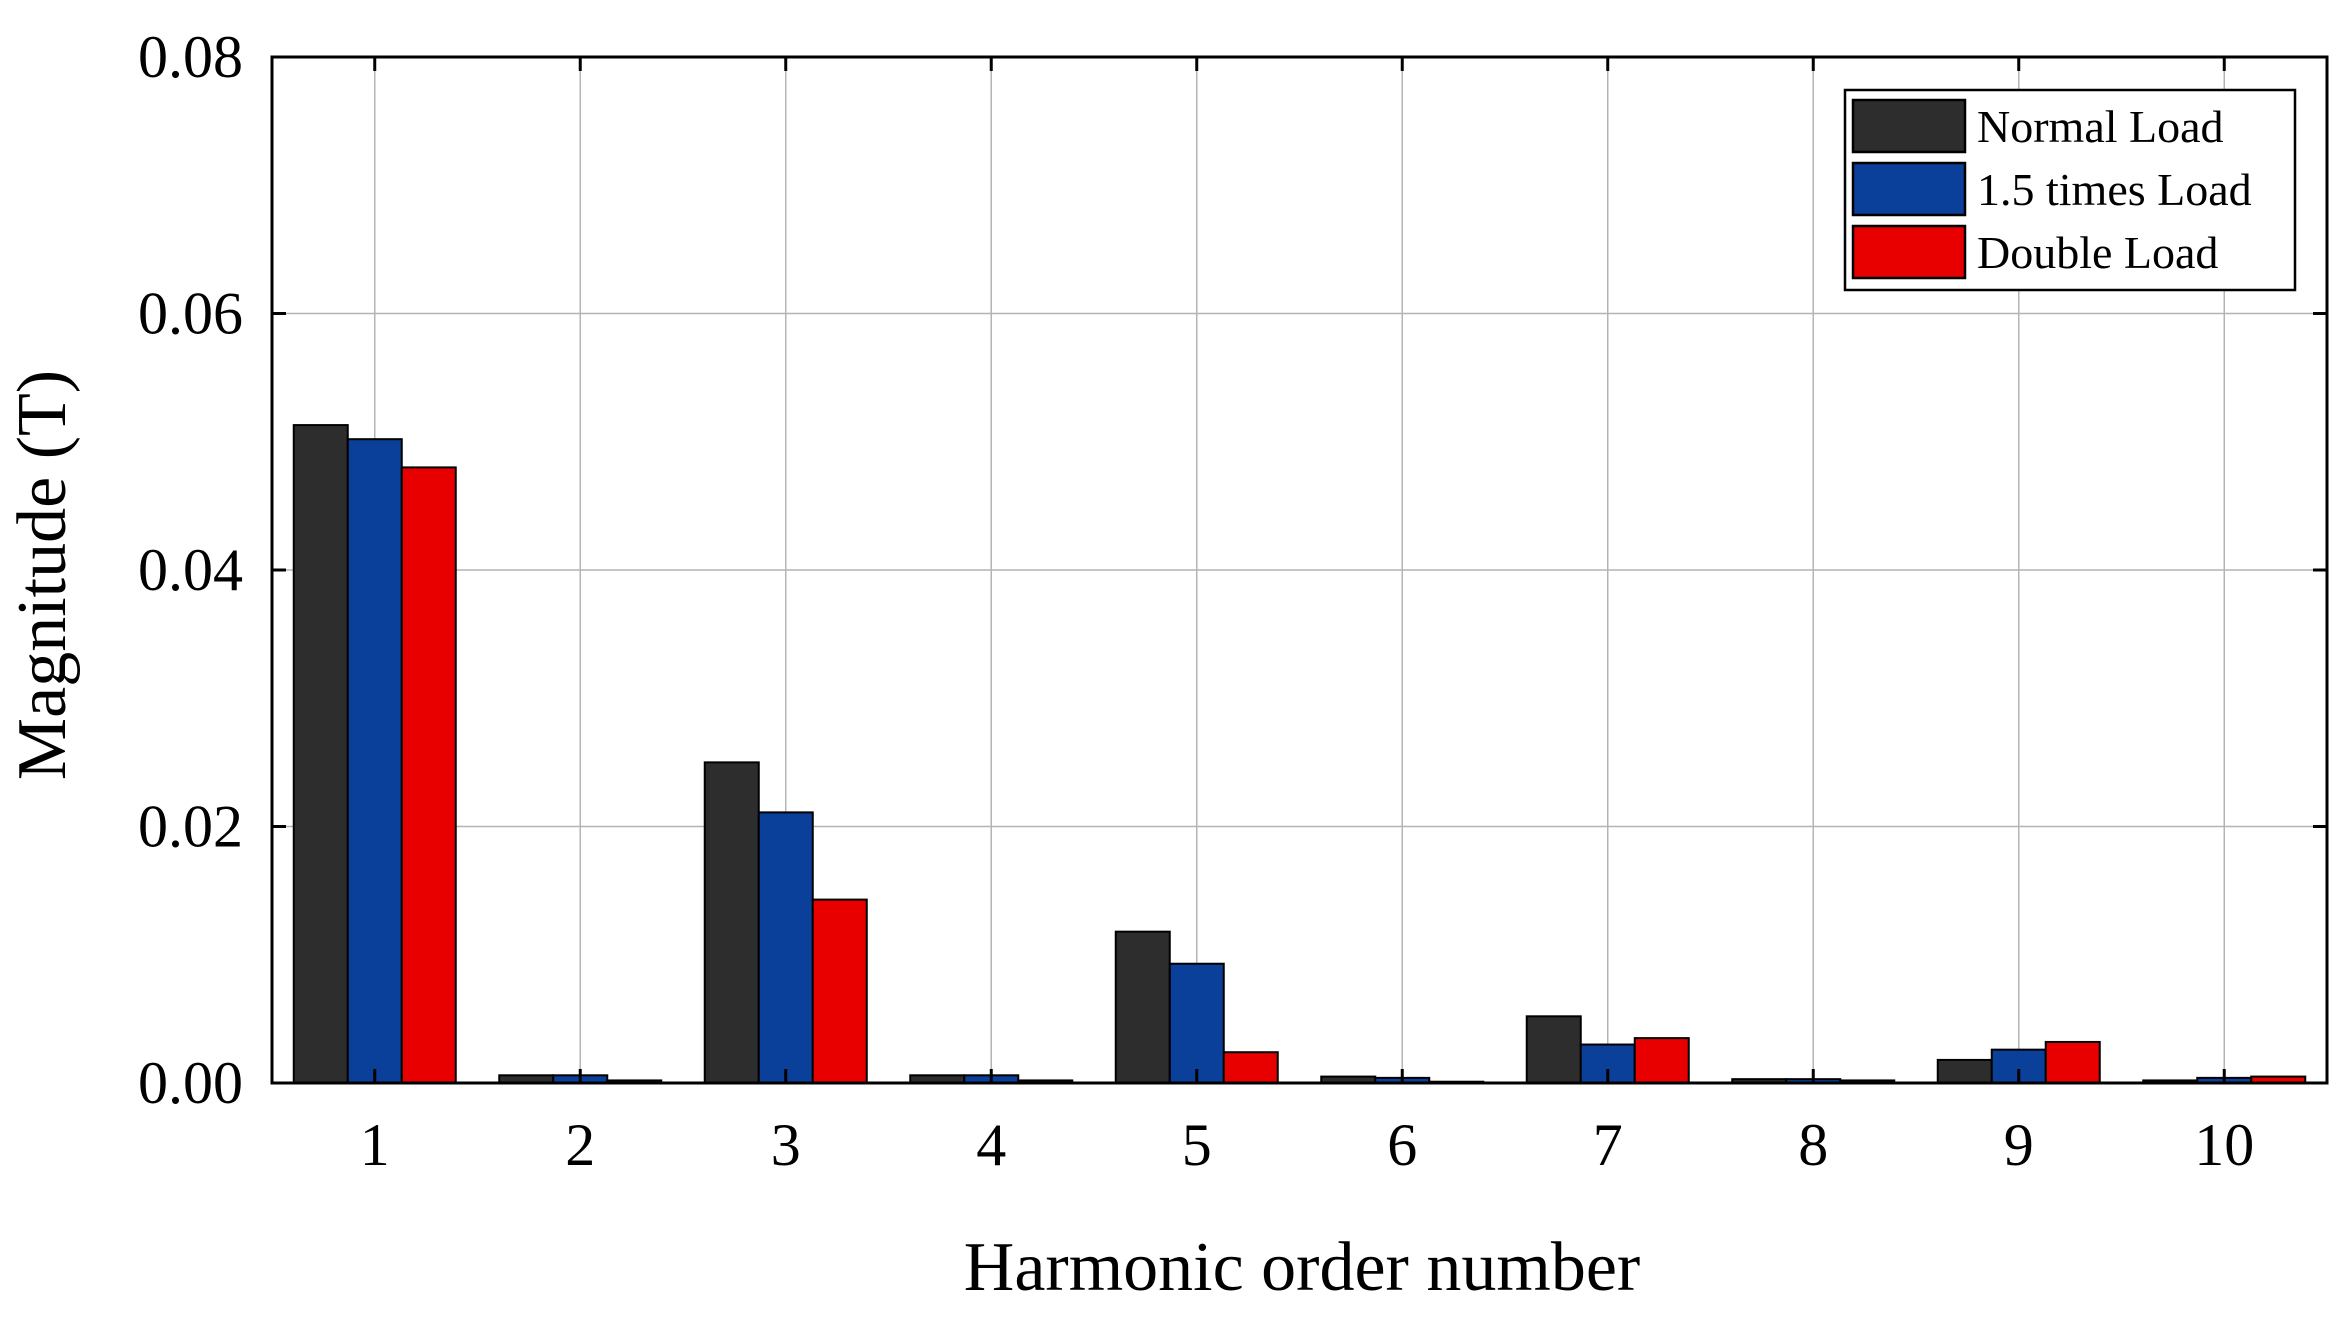 This screenshot has height=1331, width=2349. I want to click on x-tick-label: 3, so click(786, 1145).